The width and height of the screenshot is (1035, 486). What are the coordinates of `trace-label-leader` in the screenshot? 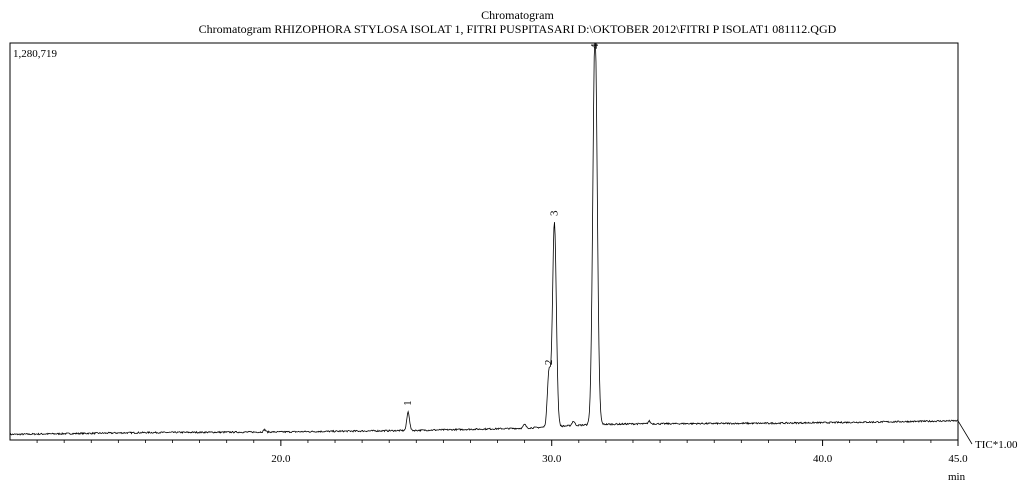 It's located at (965, 432).